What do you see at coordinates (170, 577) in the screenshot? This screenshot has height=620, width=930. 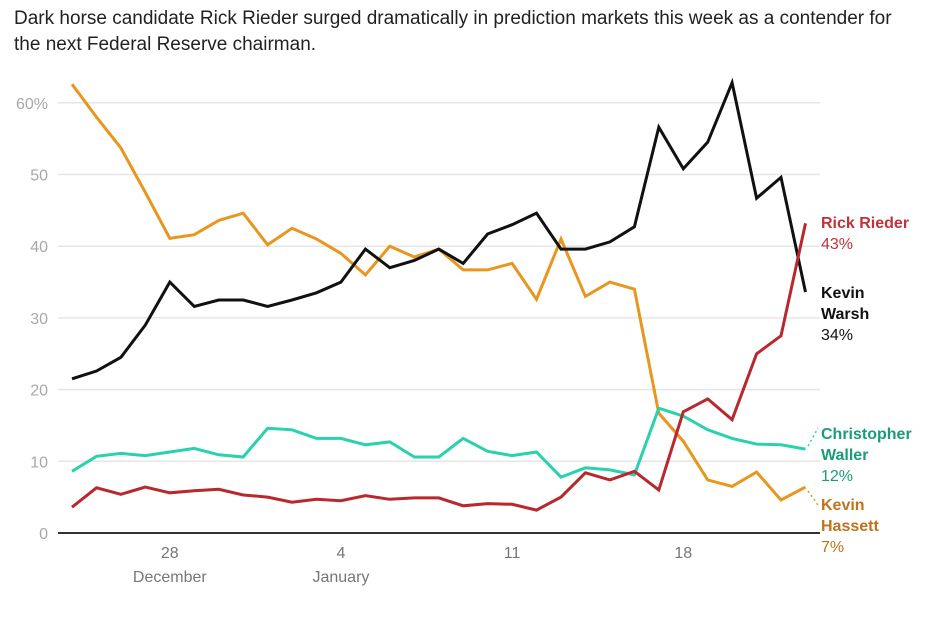 I see `x-tick-sublabel: December` at bounding box center [170, 577].